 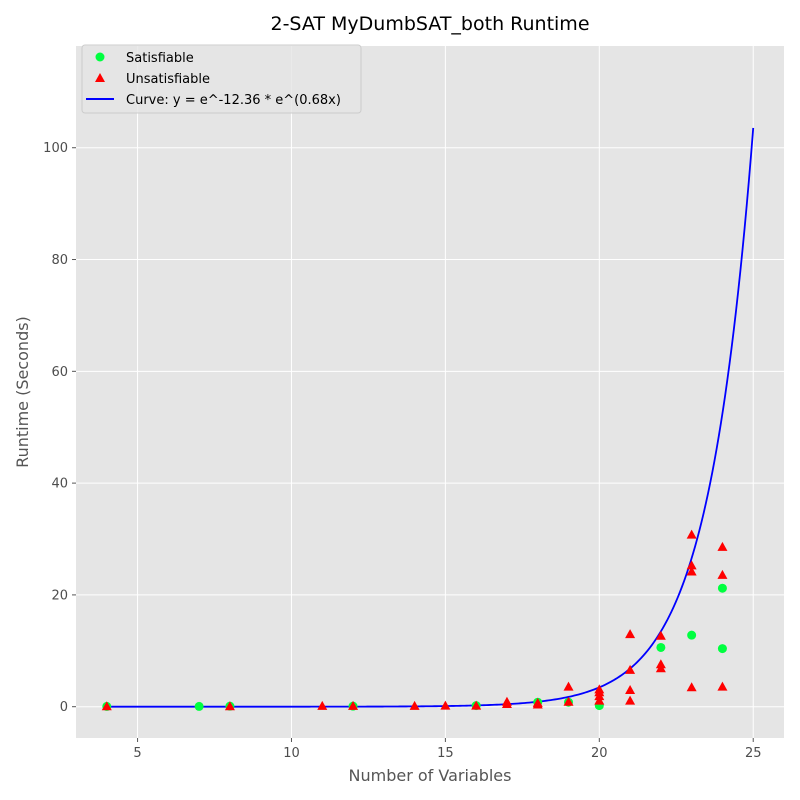 I want to click on legend-satisfiable-marker, so click(x=100, y=57).